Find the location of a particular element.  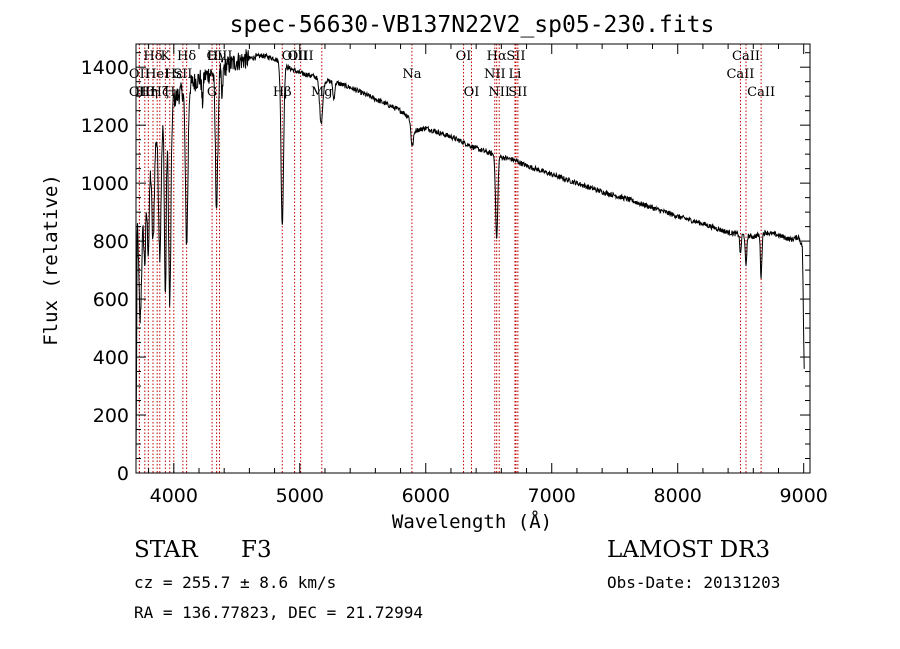

x-tick-label-9000: 9000 is located at coordinates (804, 496).